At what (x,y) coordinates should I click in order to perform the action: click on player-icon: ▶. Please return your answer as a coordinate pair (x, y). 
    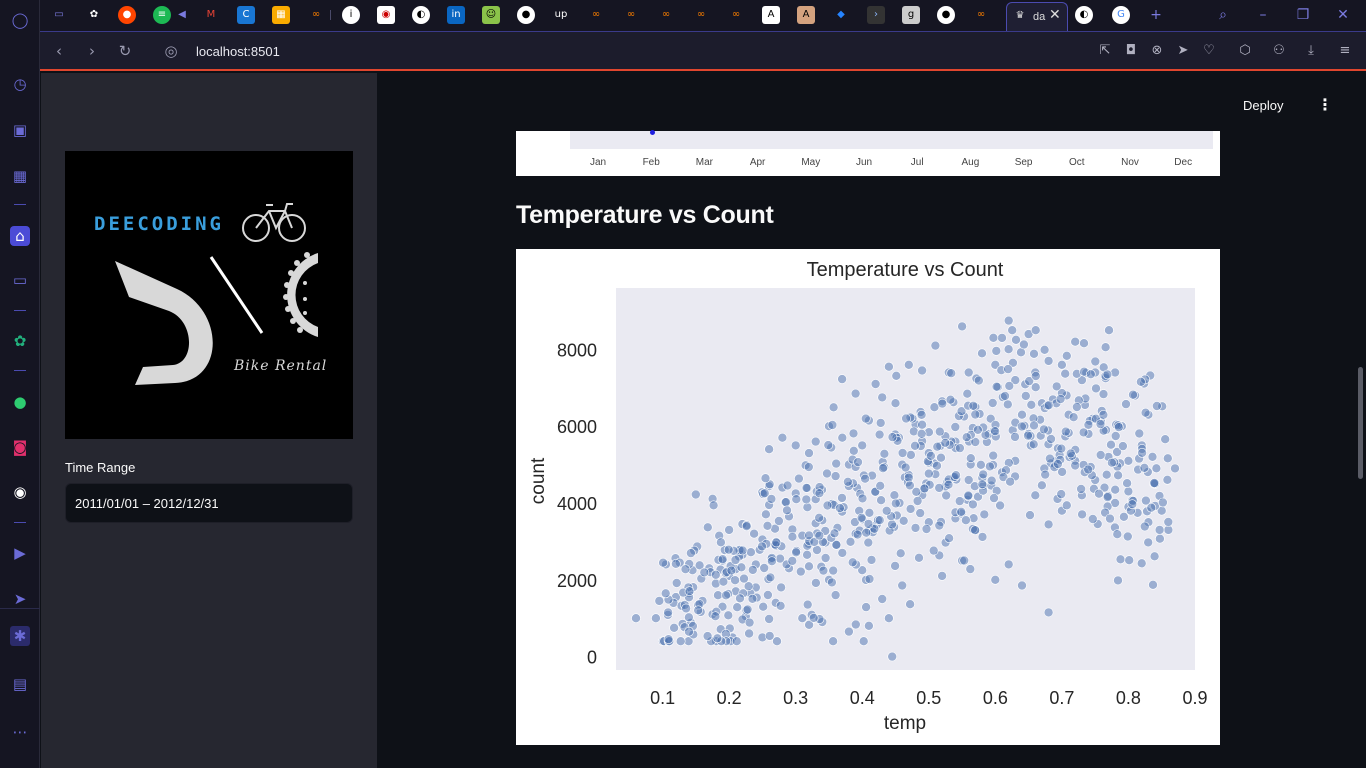
    Looking at the image, I should click on (20, 553).